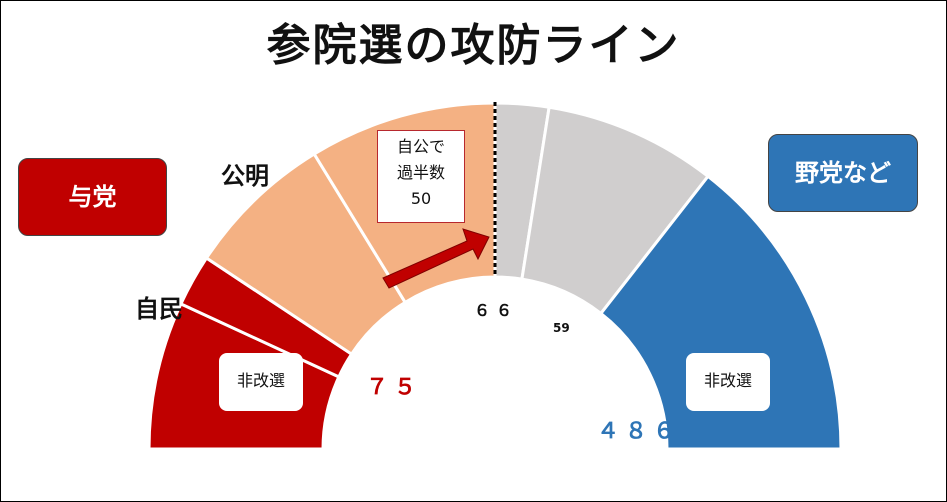  What do you see at coordinates (261, 382) in the screenshot?
I see `non-election-left-label: 非改選` at bounding box center [261, 382].